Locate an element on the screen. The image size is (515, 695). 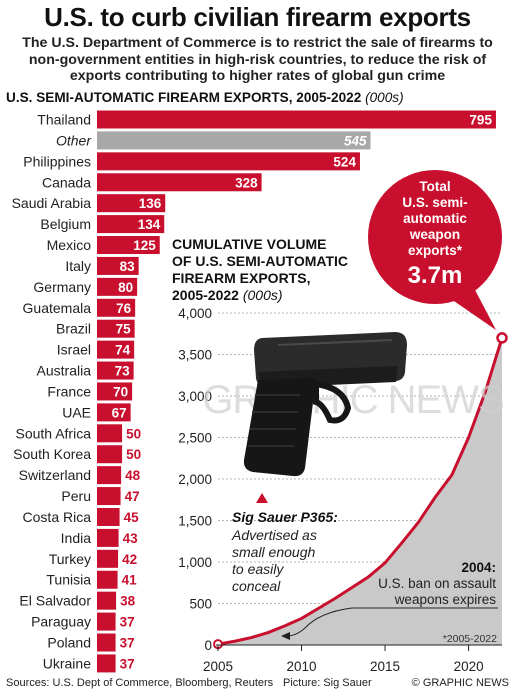
area-x-tick-label: 2015 is located at coordinates (385, 666).